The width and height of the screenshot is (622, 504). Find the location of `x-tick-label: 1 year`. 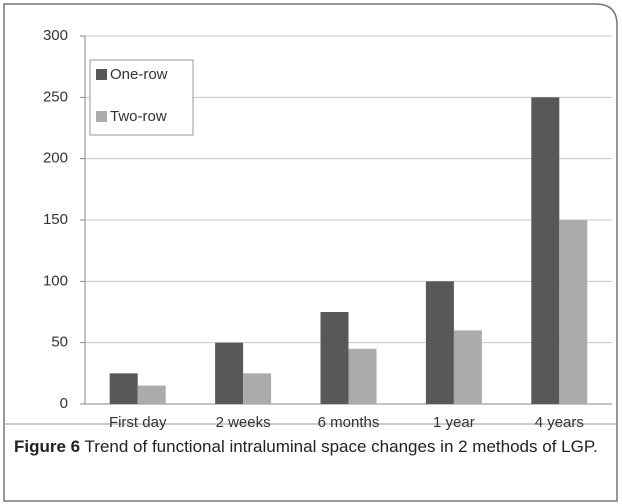

x-tick-label: 1 year is located at coordinates (454, 422).